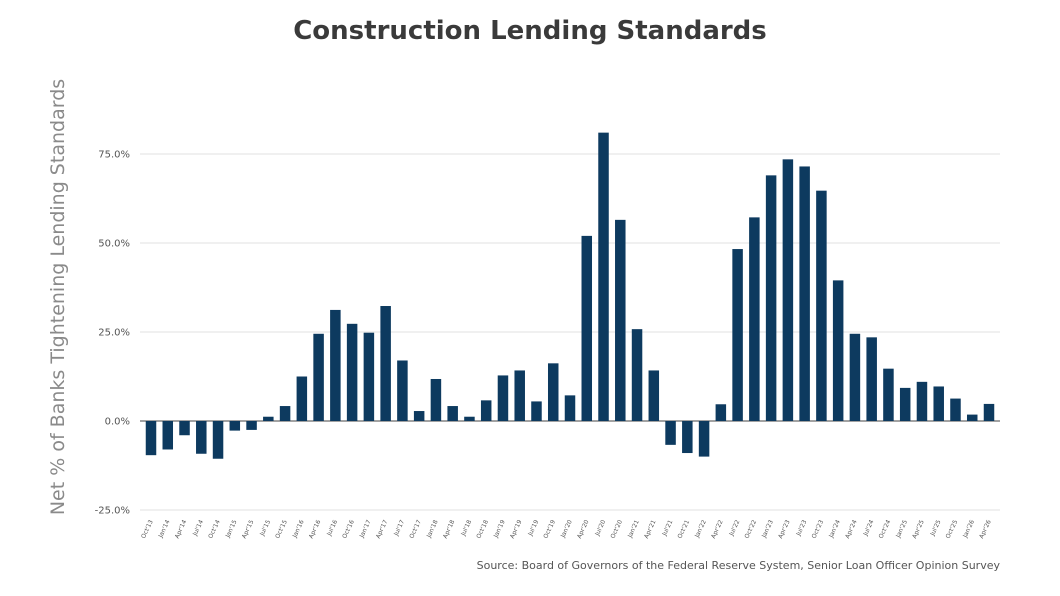 The width and height of the screenshot is (1060, 596). I want to click on x-tick-label: Oct'23, so click(818, 529).